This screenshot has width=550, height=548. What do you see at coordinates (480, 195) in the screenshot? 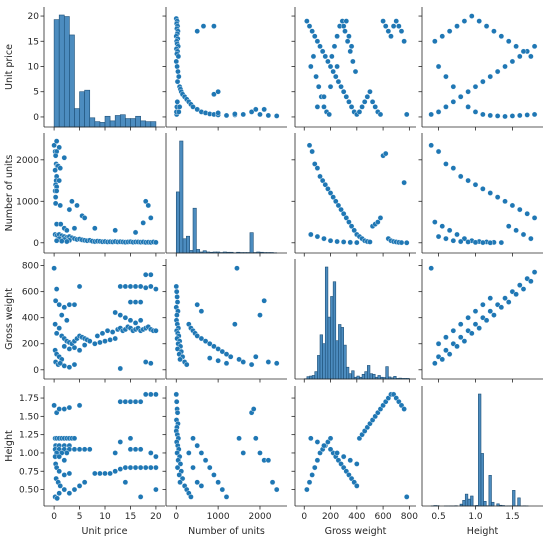
I see `panel-number-of-units-vs-height` at bounding box center [480, 195].